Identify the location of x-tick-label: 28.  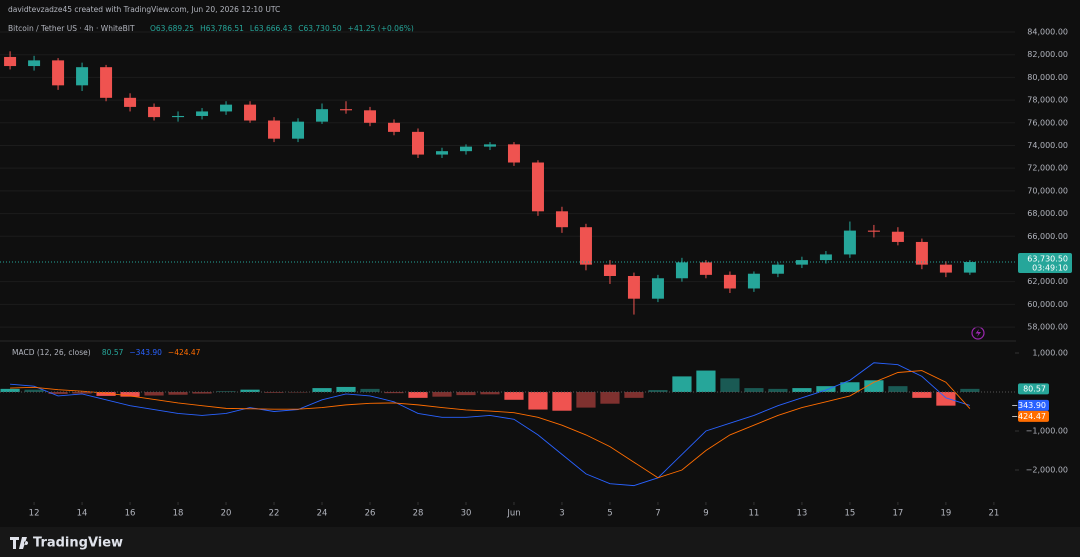
(418, 514).